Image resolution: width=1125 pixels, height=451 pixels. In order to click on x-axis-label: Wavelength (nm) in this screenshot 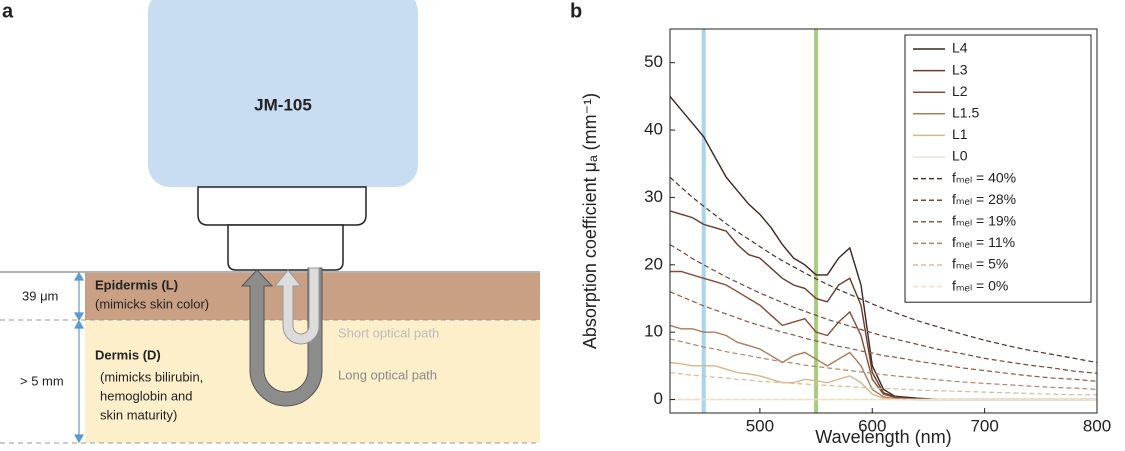, I will do `click(883, 437)`.